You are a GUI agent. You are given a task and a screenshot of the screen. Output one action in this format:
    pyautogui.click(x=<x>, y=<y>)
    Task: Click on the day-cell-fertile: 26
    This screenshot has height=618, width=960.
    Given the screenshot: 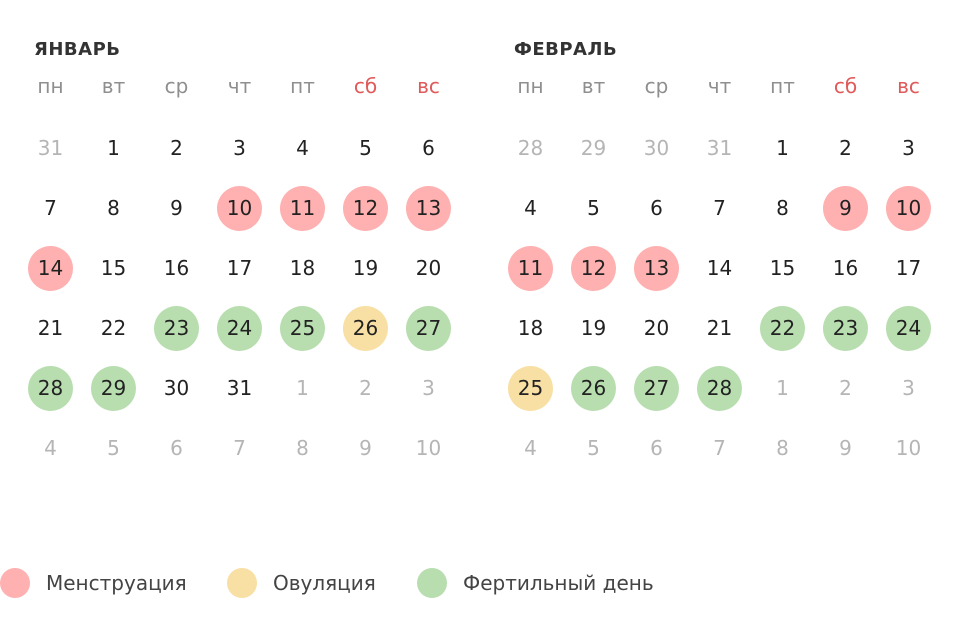 What is the action you would take?
    pyautogui.click(x=593, y=388)
    